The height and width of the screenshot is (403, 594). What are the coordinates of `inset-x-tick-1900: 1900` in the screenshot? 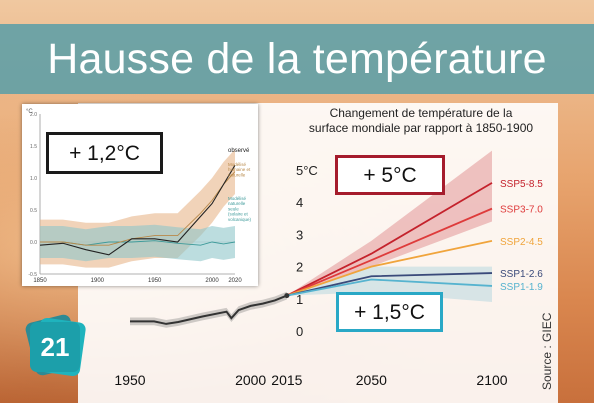 It's located at (98, 281).